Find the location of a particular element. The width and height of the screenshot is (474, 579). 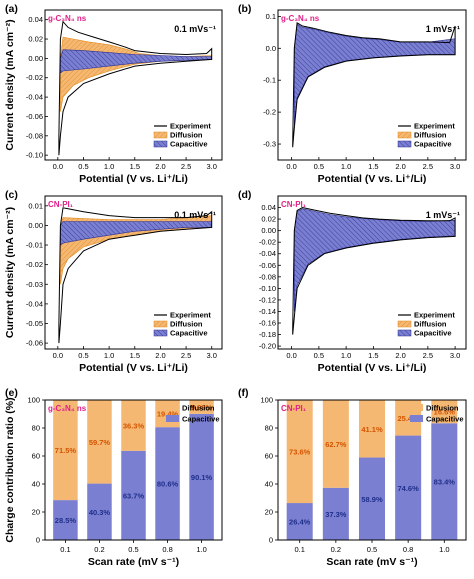

legend: Diffusion Capacitive is located at coordinates (437, 414).